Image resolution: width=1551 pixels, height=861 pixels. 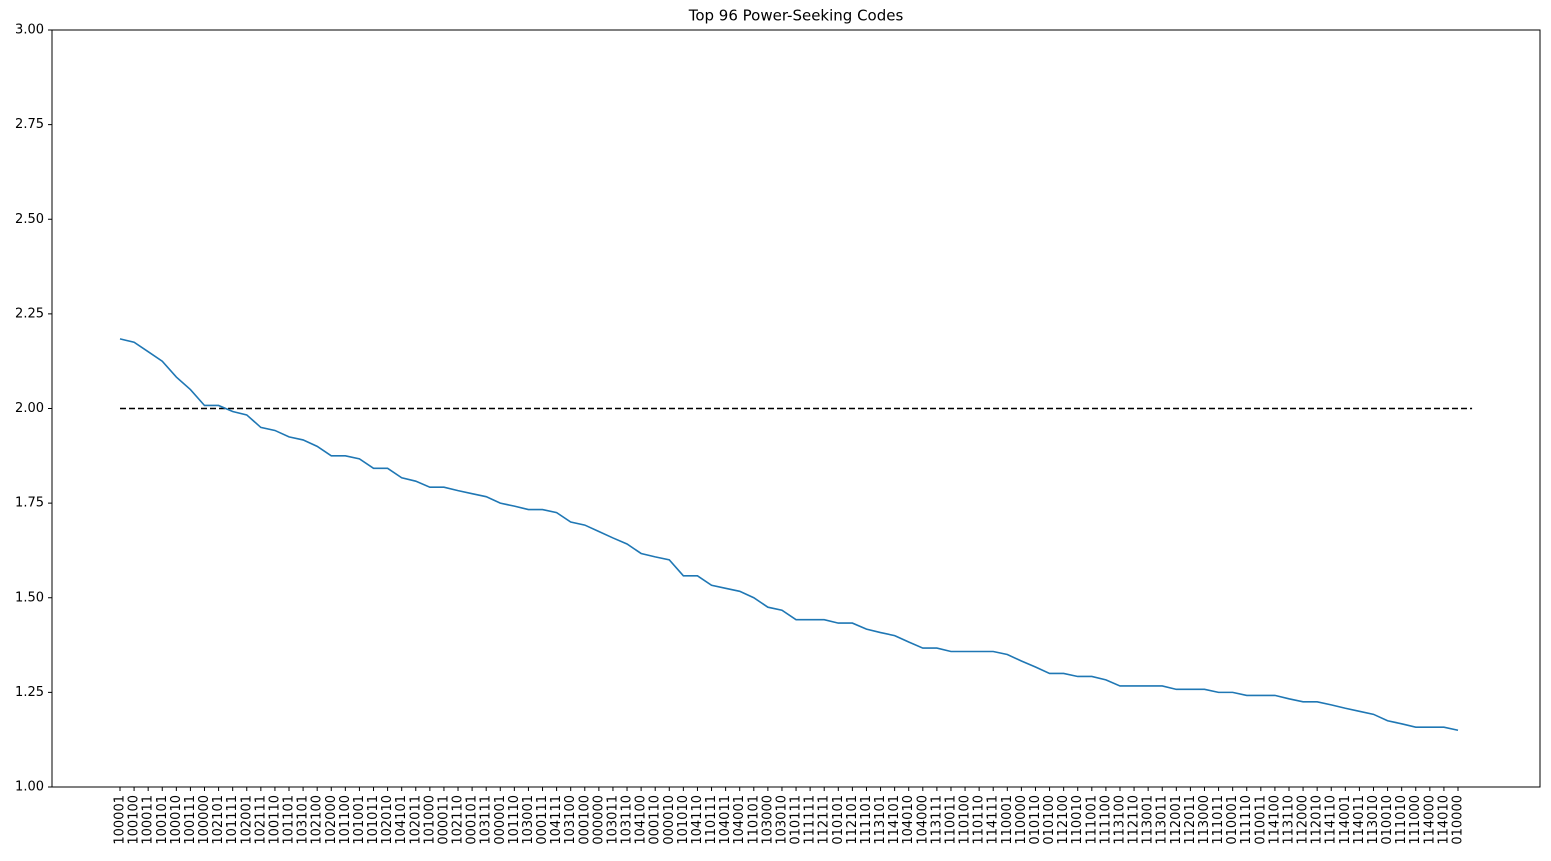 I want to click on x-tick-label: 114100, so click(x=1274, y=820).